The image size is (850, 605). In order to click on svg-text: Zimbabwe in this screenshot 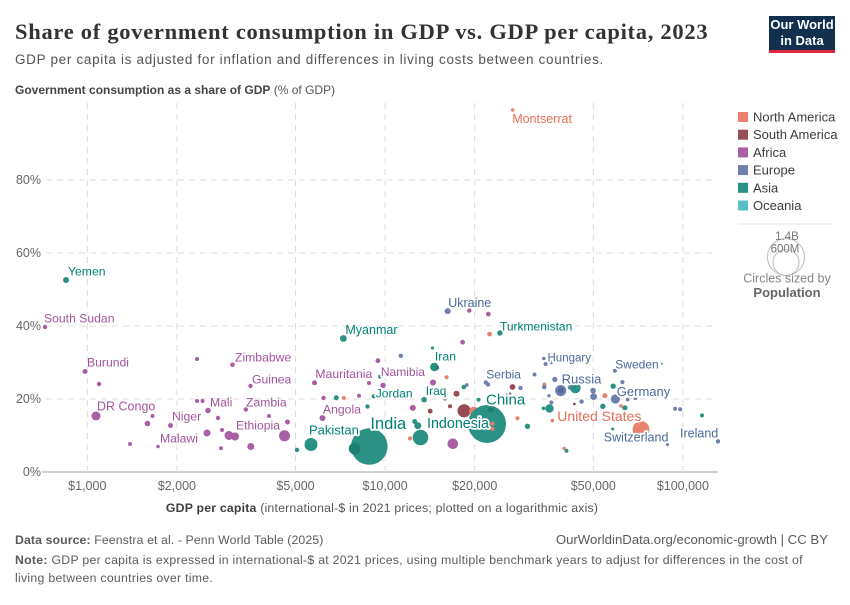, I will do `click(263, 358)`.